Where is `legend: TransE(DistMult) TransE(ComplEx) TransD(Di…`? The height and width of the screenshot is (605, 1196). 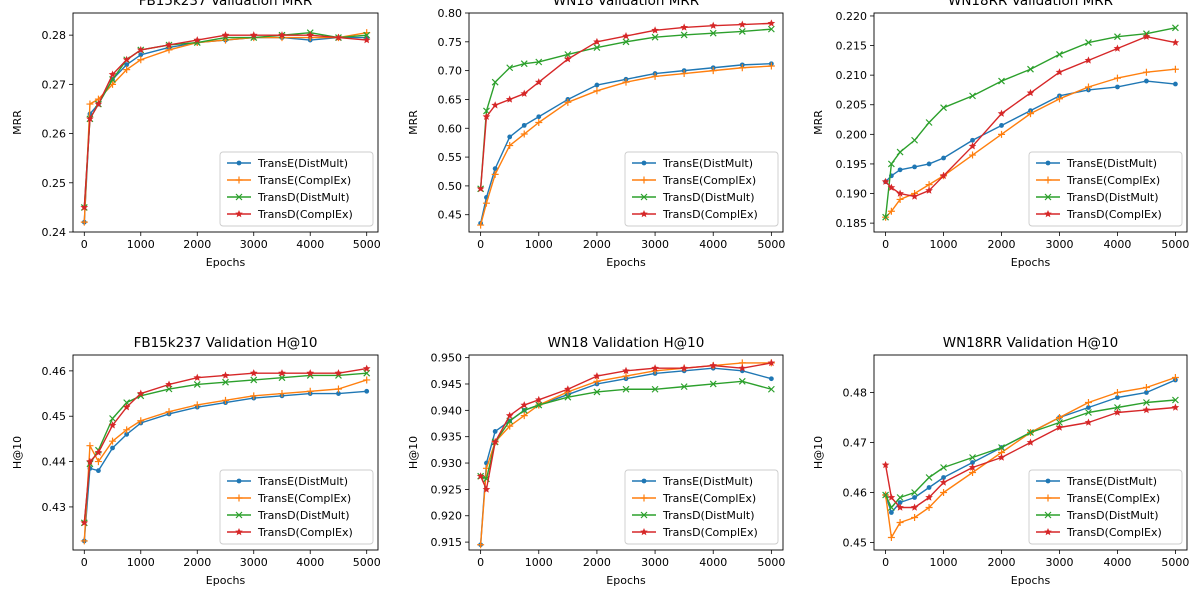 legend: TransE(DistMult) TransE(ComplEx) TransD(Di… is located at coordinates (701, 507).